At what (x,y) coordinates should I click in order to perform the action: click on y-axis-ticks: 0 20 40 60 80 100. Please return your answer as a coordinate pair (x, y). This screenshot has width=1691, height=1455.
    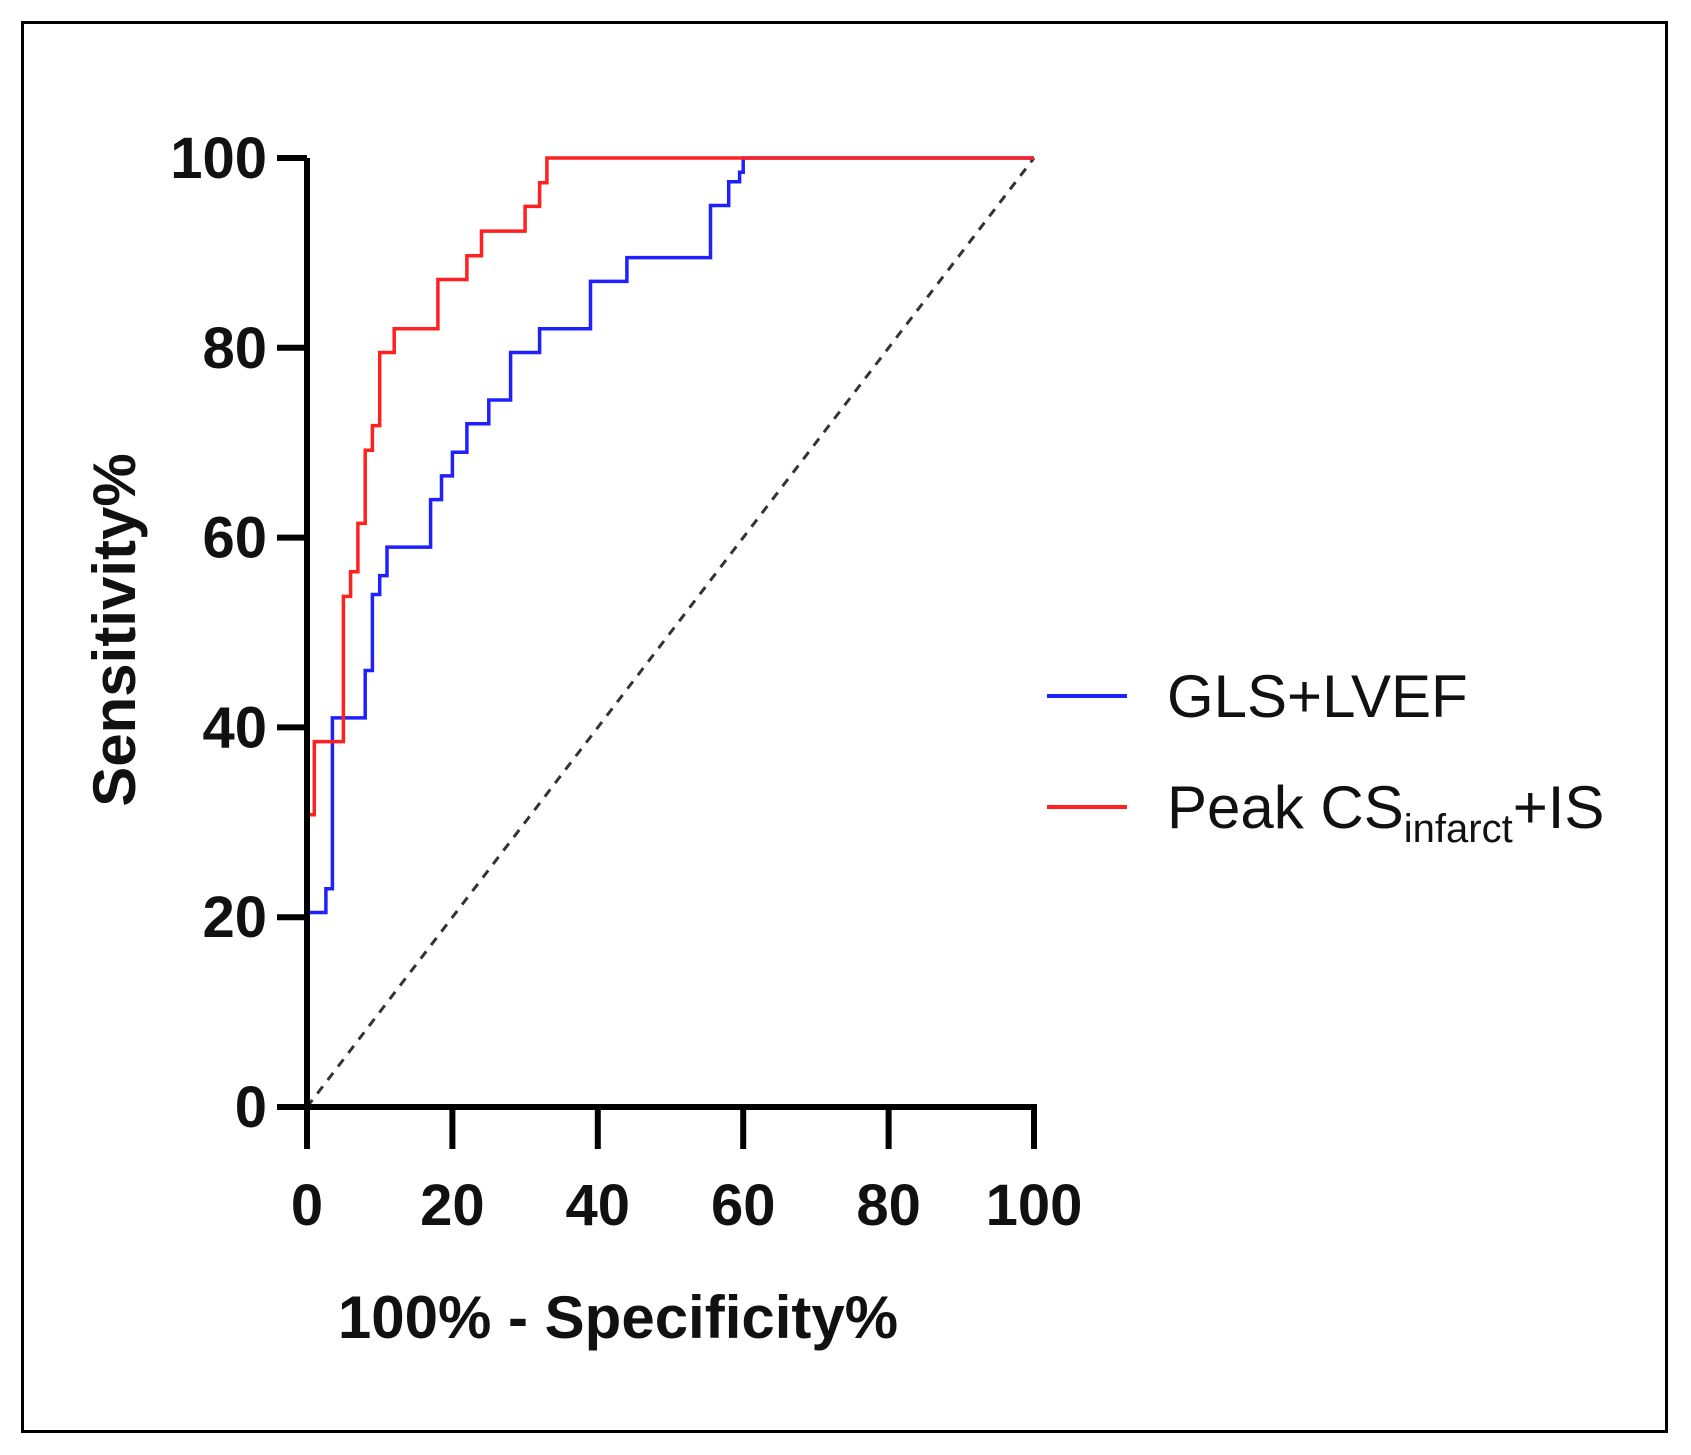
    Looking at the image, I should click on (238, 633).